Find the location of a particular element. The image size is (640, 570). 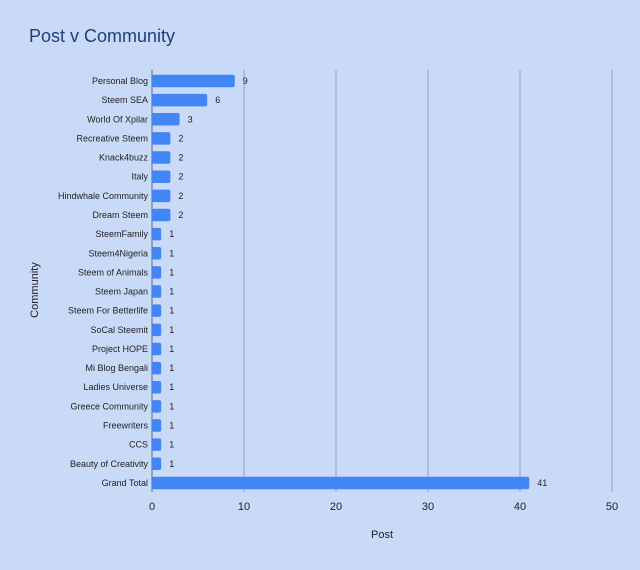

x-tick-label: 0 is located at coordinates (152, 507).